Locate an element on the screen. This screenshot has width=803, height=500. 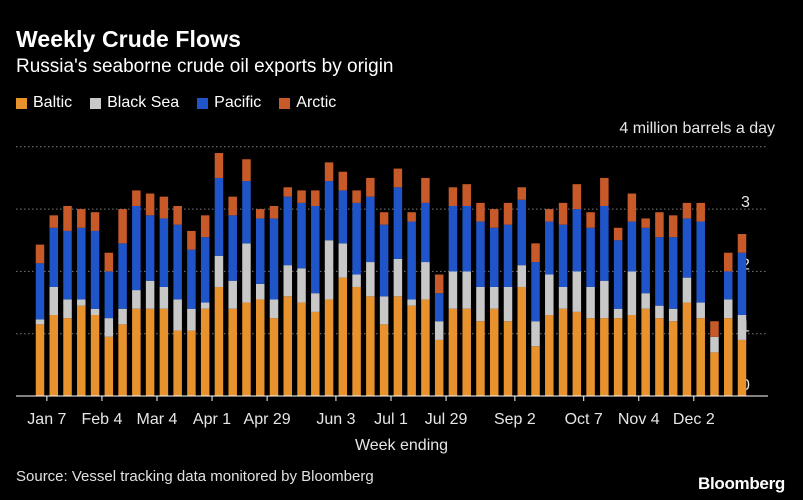
legend-item-black-sea: Black Sea is located at coordinates (134, 103).